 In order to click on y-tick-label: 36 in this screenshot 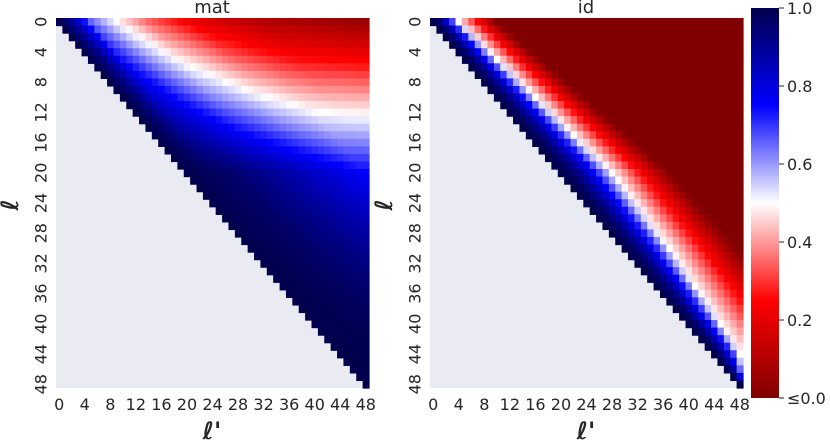, I will do `click(415, 293)`.